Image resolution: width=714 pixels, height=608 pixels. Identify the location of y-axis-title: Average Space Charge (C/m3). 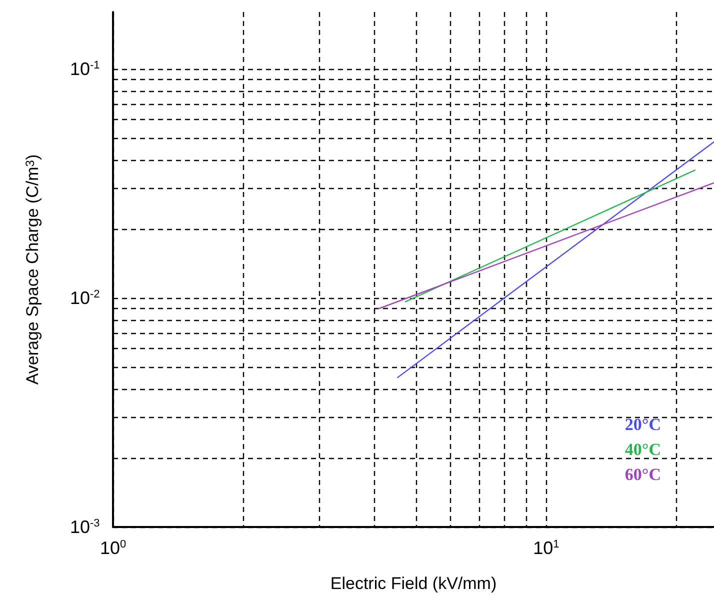
(32, 269).